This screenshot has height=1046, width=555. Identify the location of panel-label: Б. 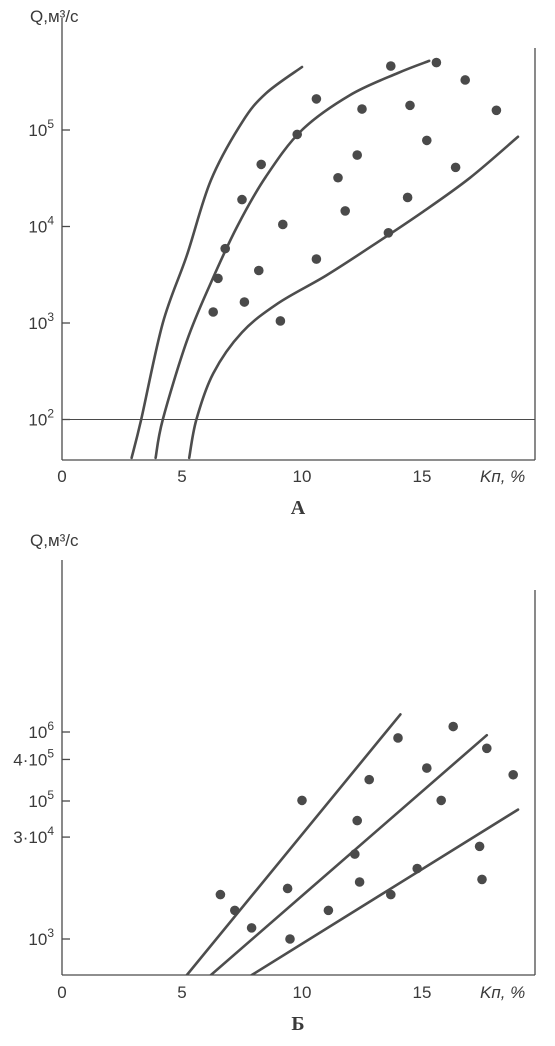
(297, 1024).